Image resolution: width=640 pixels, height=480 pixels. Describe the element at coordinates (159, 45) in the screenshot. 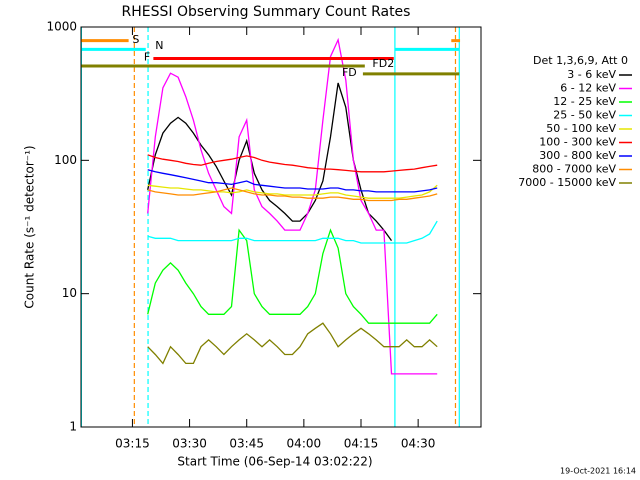

I see `flag-label: N` at that location.